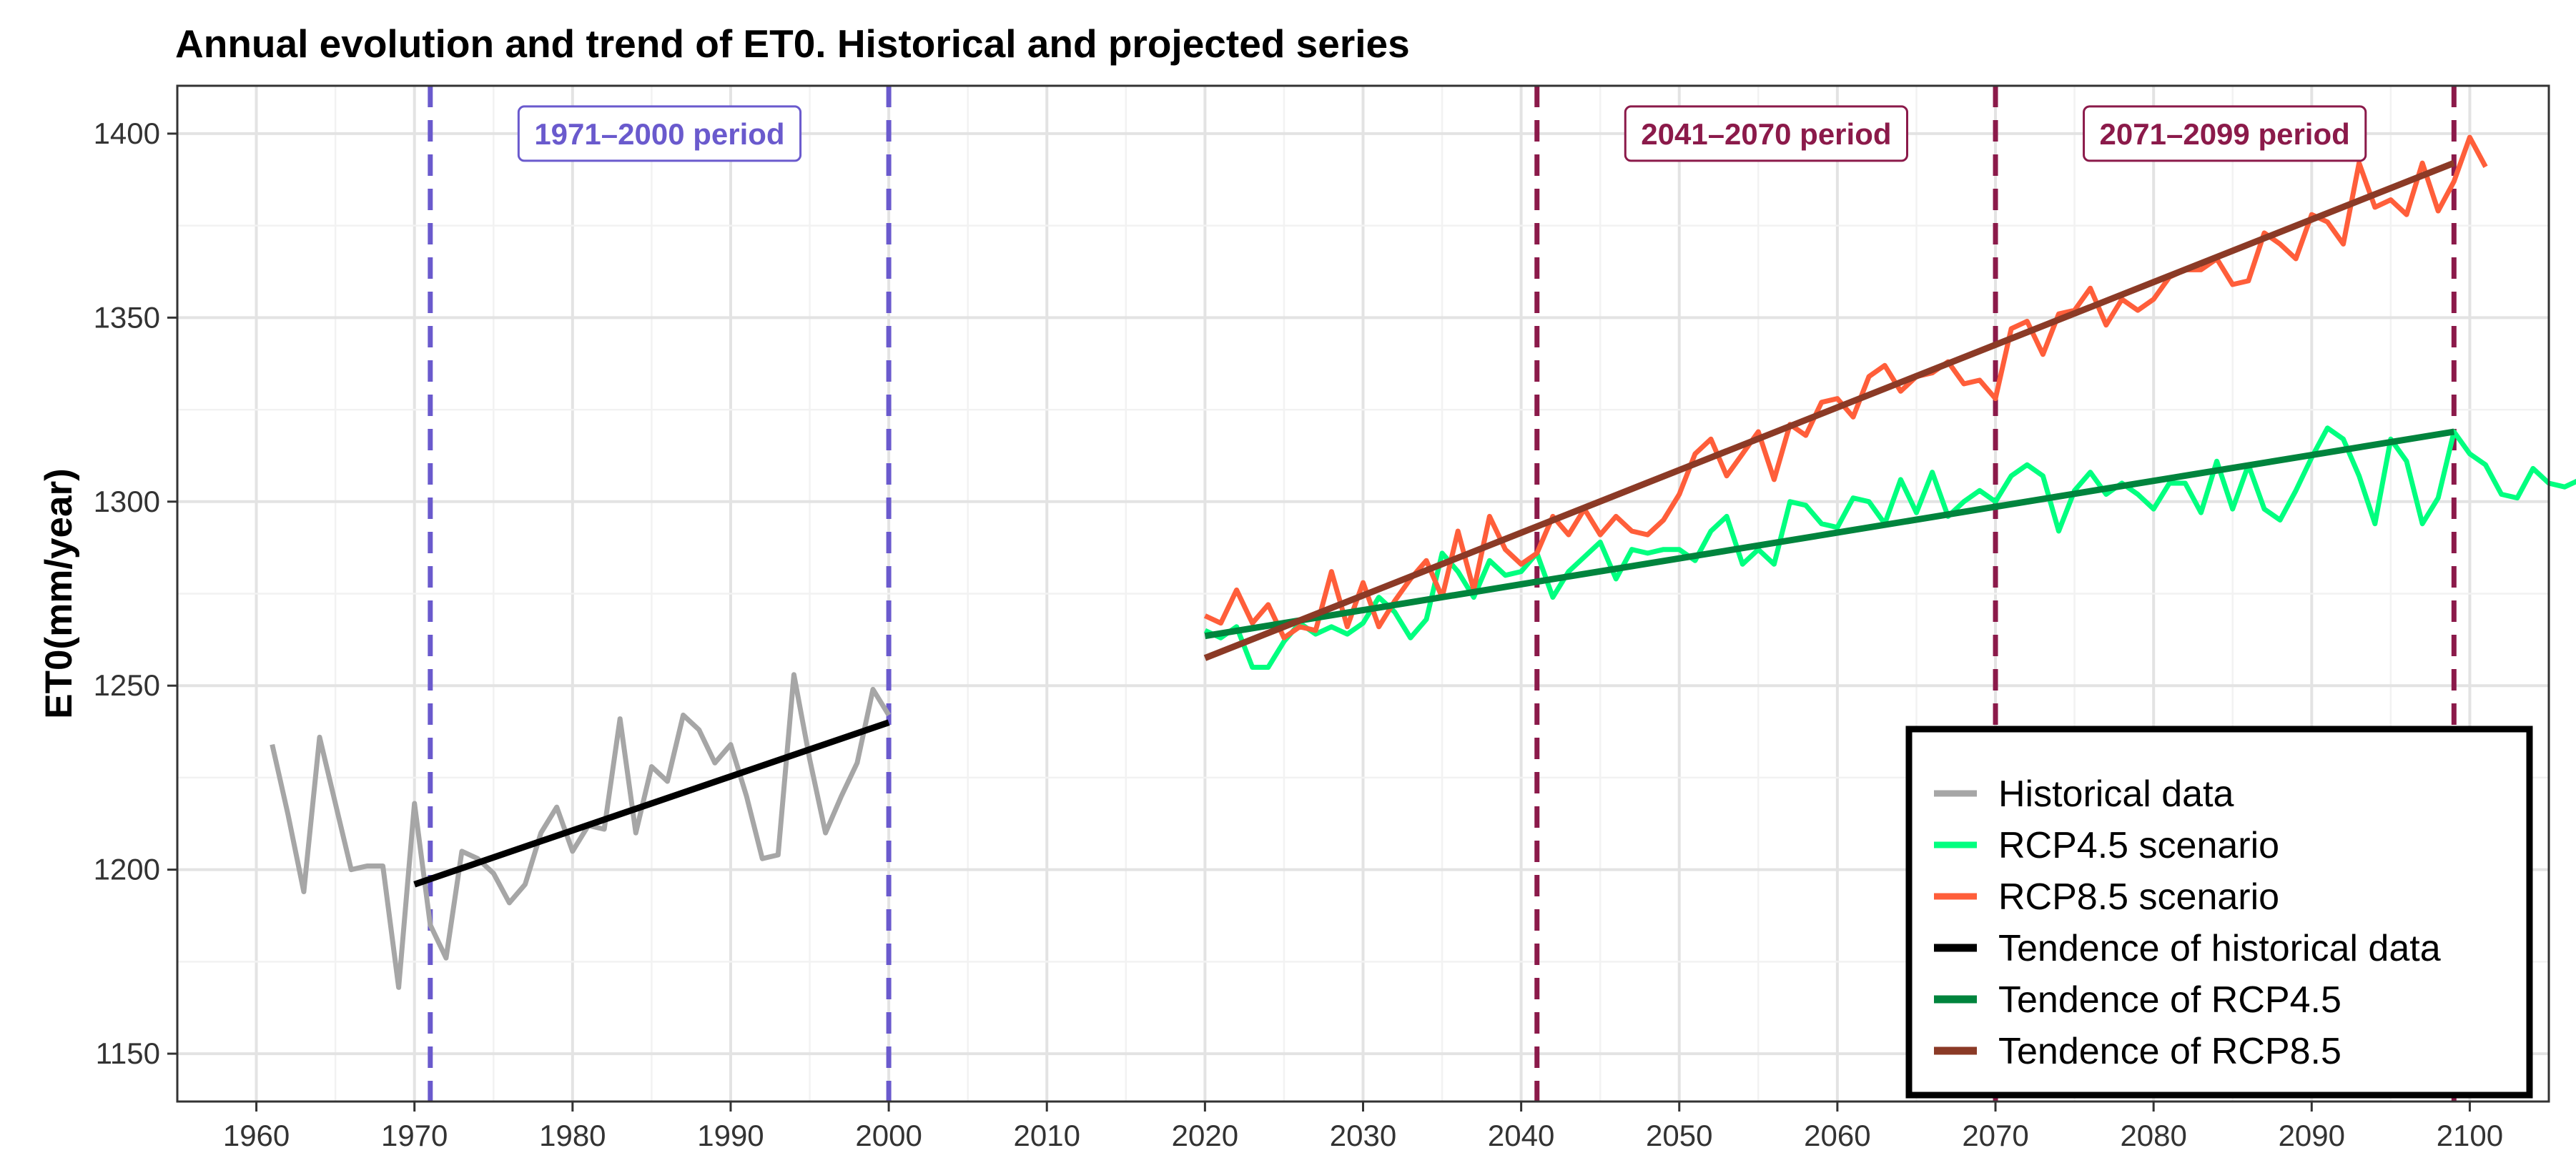 The image size is (2576, 1173). Describe the element at coordinates (730, 1135) in the screenshot. I see `x-tick-label: 1990` at that location.